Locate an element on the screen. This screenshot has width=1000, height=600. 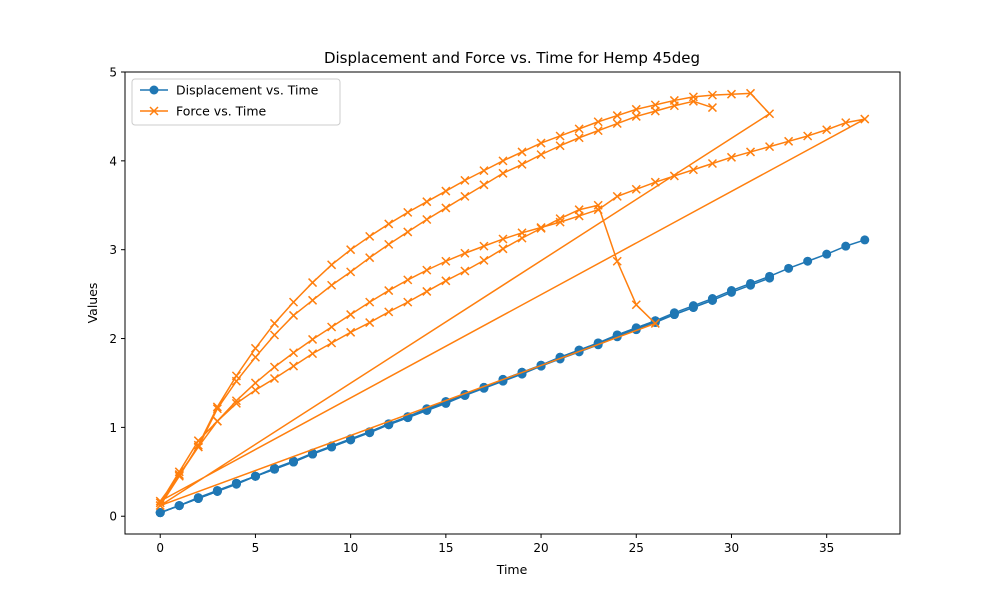
x-tick-label-2: 10 is located at coordinates (350, 548).